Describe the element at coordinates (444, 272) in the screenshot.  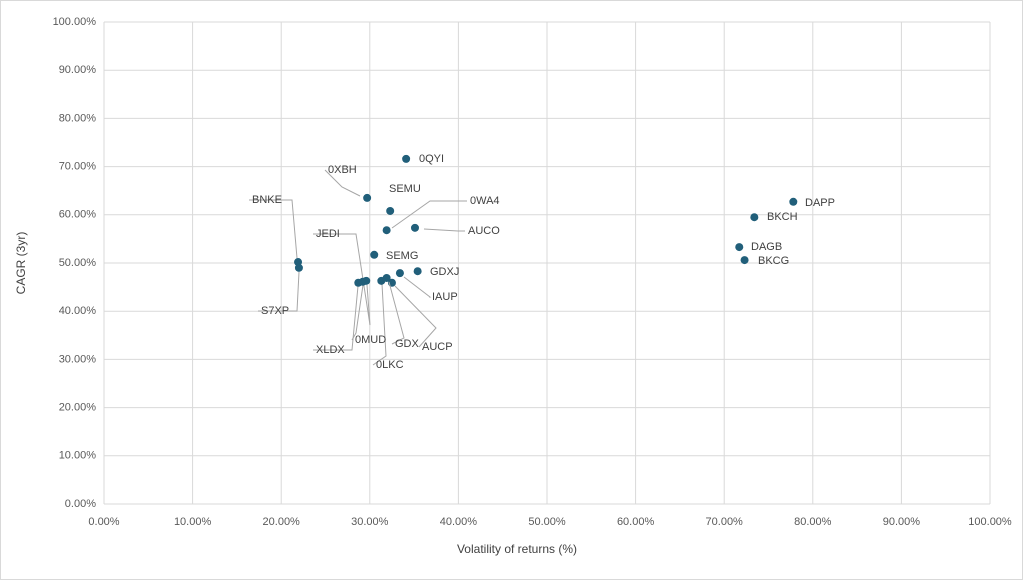
I see `point-label: GDXJ` at that location.